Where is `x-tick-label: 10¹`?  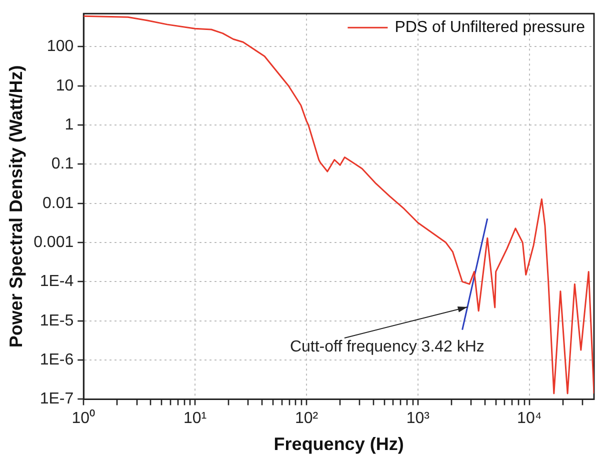
x-tick-label: 10¹ is located at coordinates (195, 419).